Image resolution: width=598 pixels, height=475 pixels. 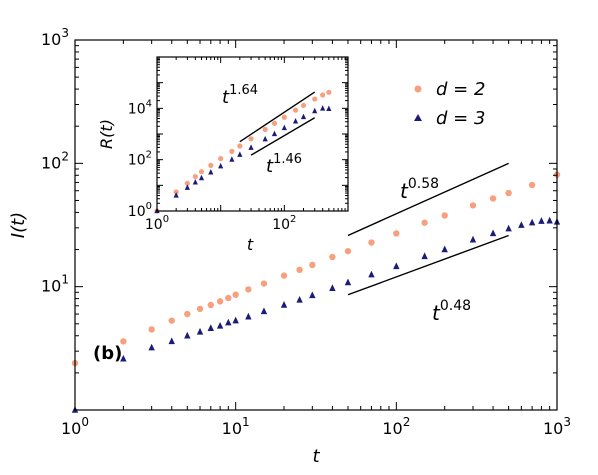 I want to click on main-x-tick-label-2: 10², so click(x=396, y=426).